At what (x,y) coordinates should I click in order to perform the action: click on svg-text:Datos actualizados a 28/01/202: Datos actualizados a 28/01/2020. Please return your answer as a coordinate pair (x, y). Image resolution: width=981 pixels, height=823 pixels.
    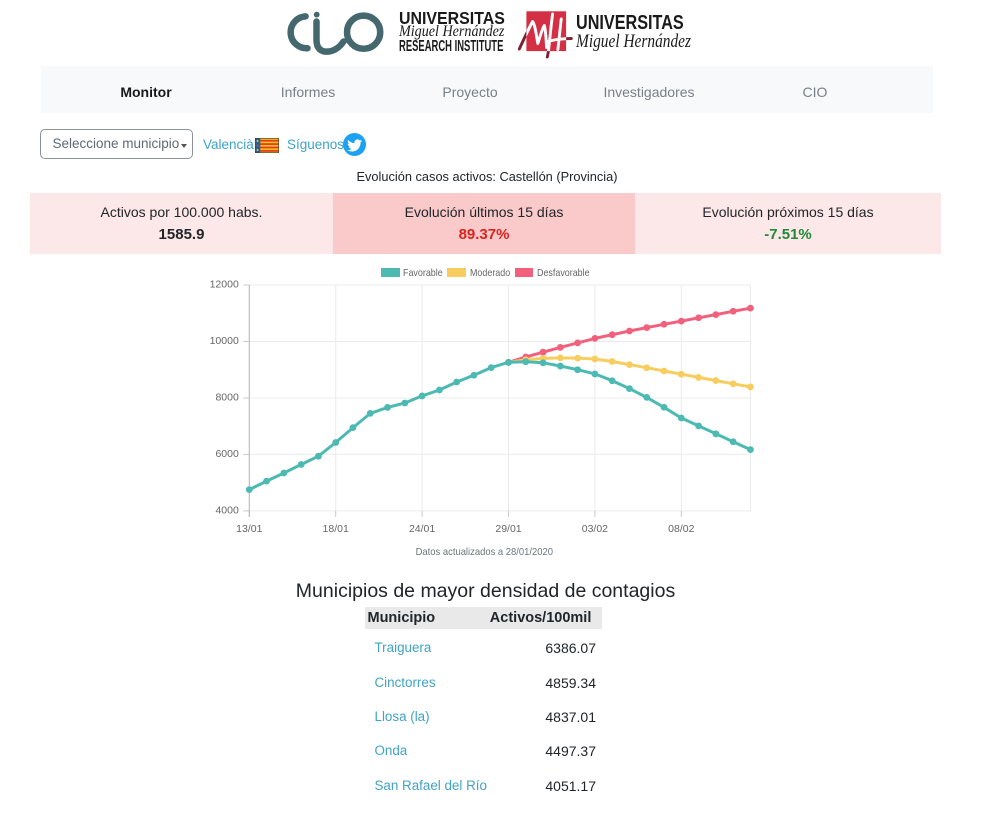
    Looking at the image, I should click on (485, 553).